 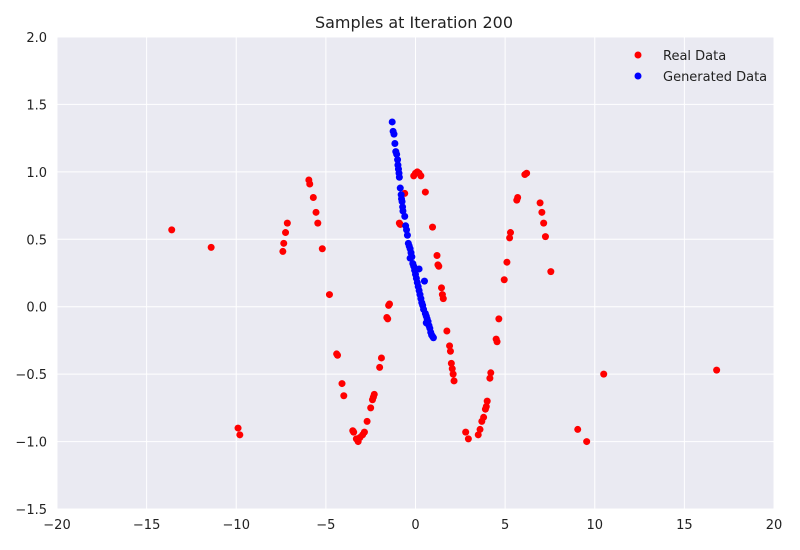 What do you see at coordinates (31, 510) in the screenshot?
I see `y-tick-label: −1.5` at bounding box center [31, 510].